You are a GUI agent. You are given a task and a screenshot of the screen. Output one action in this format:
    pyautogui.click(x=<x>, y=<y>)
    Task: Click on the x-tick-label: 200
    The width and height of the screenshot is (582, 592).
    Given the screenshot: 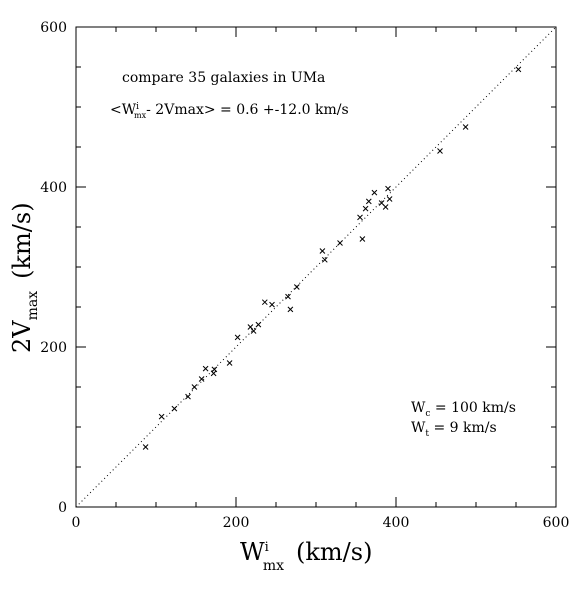 What is the action you would take?
    pyautogui.click(x=236, y=523)
    